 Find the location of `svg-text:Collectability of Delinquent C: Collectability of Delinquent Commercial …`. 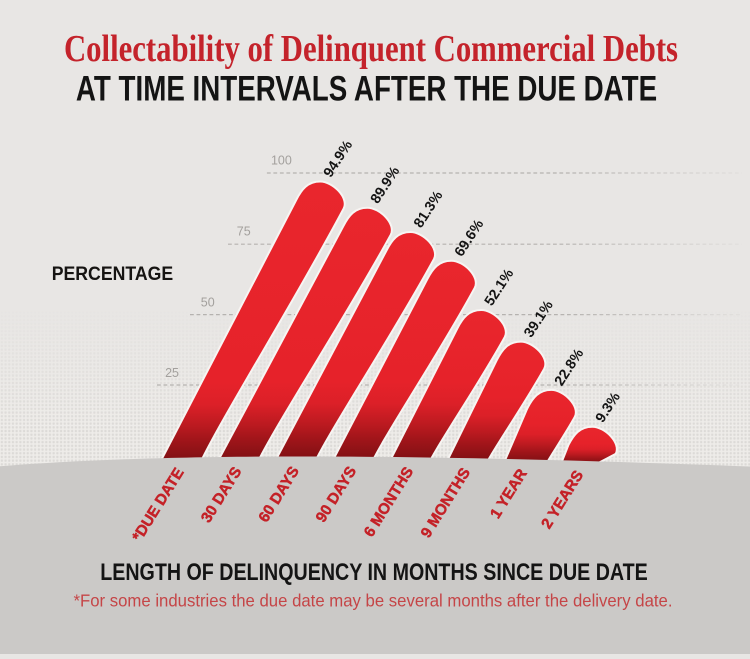

svg-text:Collectability of Delinquent C: Collectability of Delinquent Commercial … is located at coordinates (371, 49).